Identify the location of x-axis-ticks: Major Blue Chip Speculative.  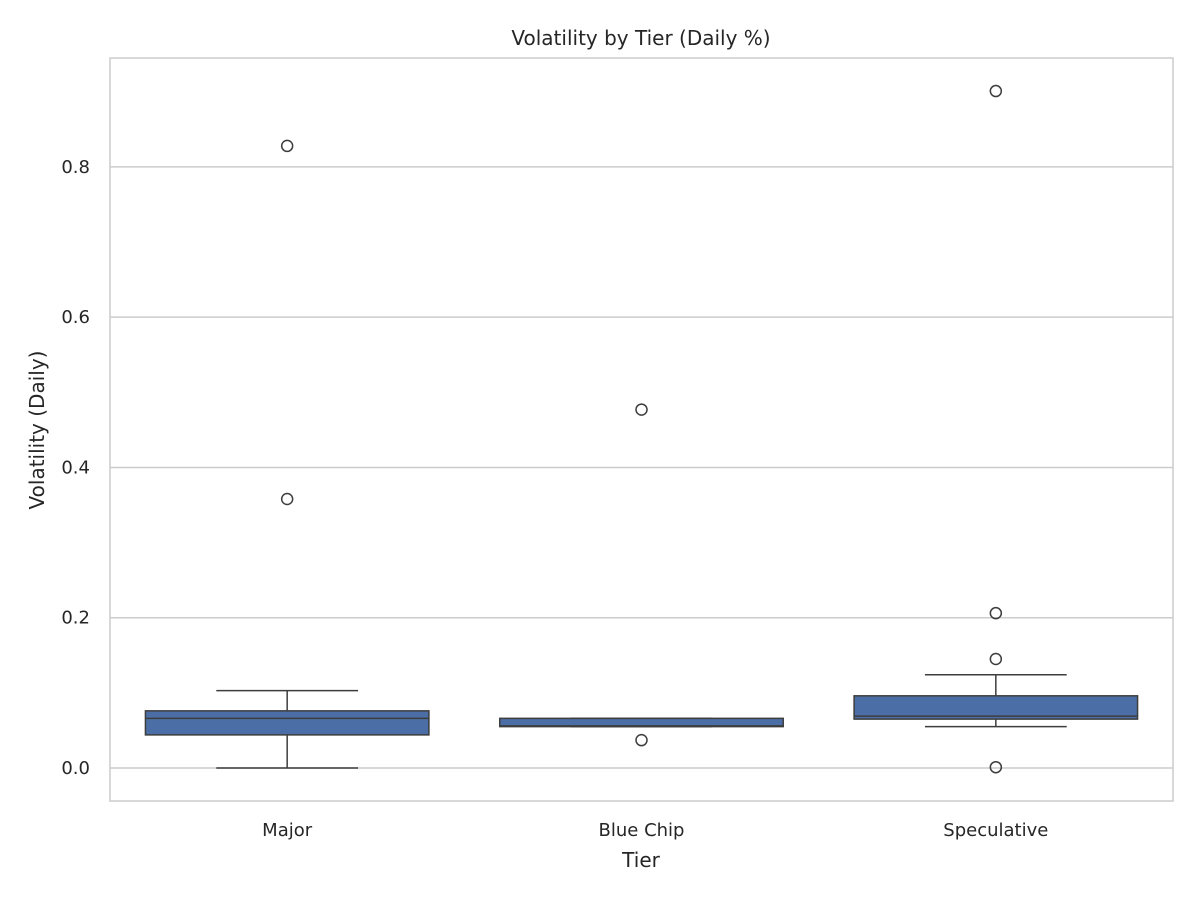
(655, 830).